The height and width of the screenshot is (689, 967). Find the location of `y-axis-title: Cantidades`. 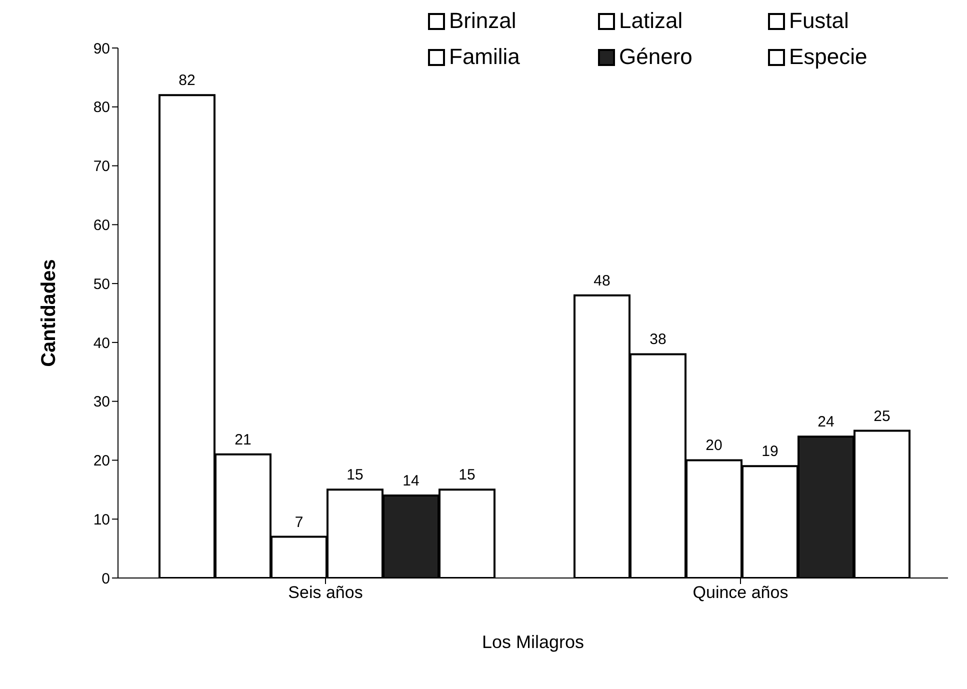

y-axis-title: Cantidades is located at coordinates (49, 313).